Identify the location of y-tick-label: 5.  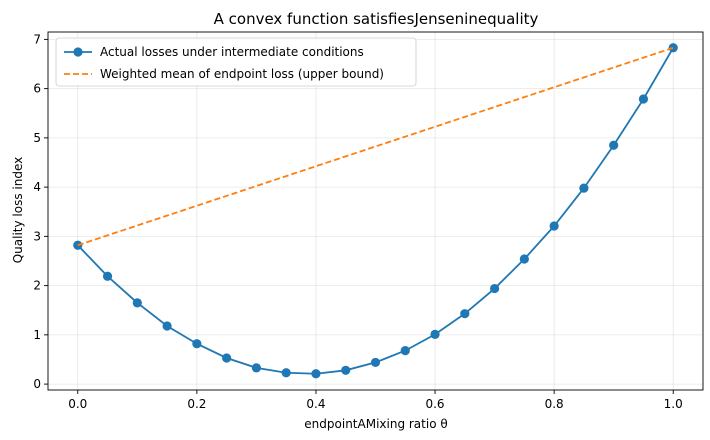
(37, 138).